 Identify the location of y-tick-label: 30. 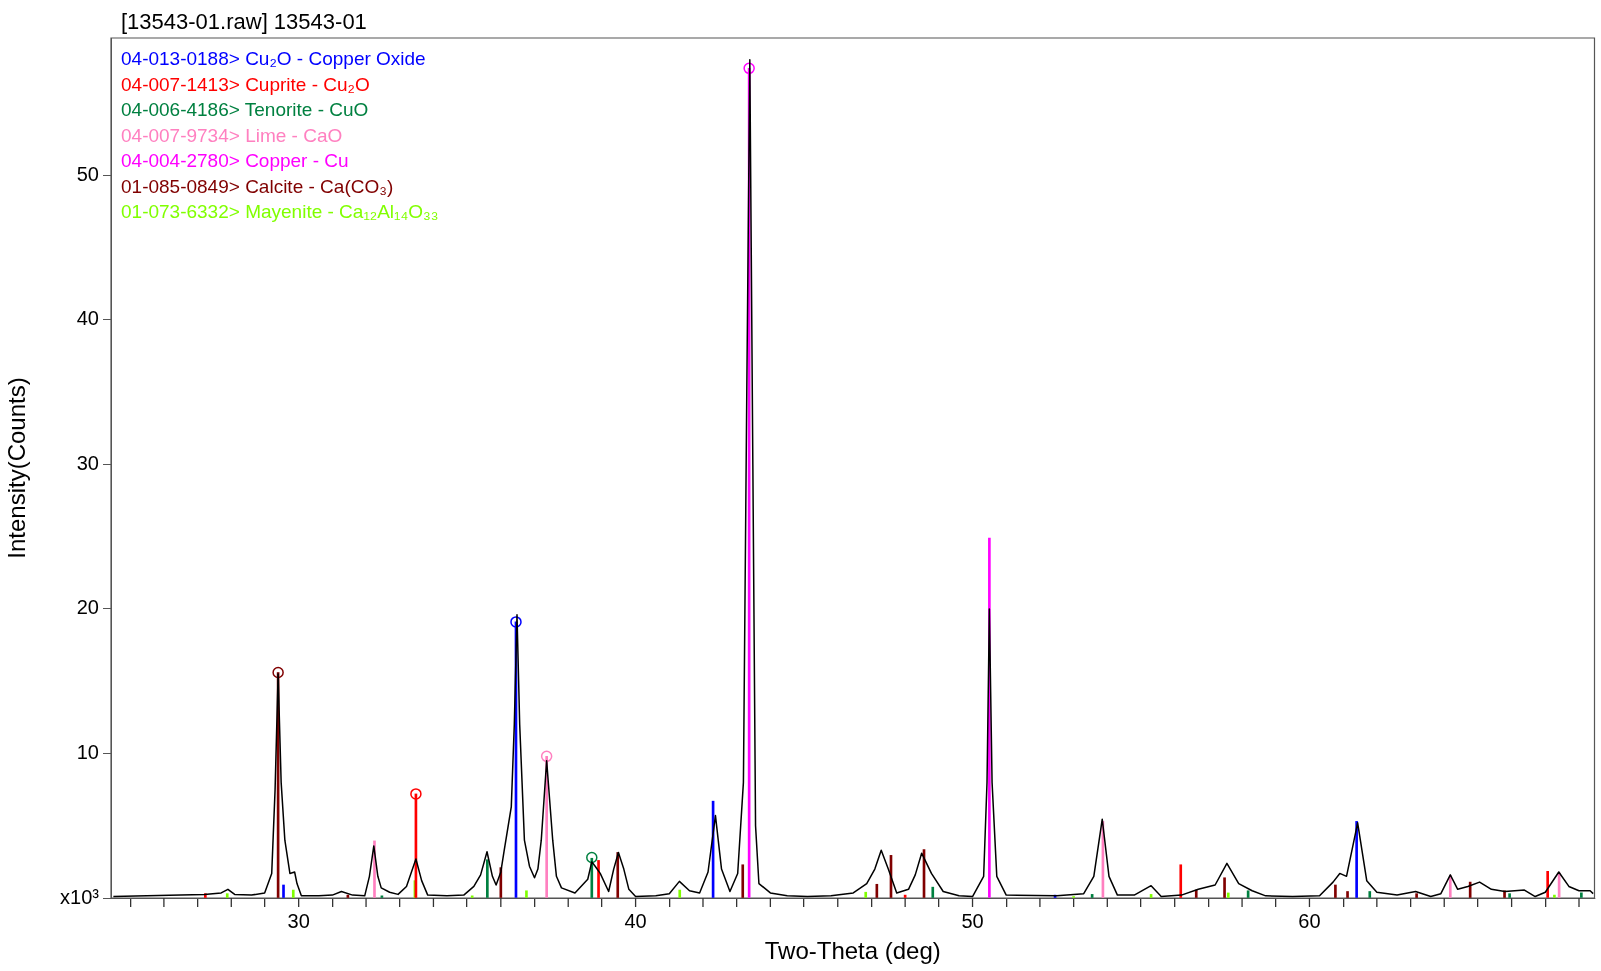
(87, 462).